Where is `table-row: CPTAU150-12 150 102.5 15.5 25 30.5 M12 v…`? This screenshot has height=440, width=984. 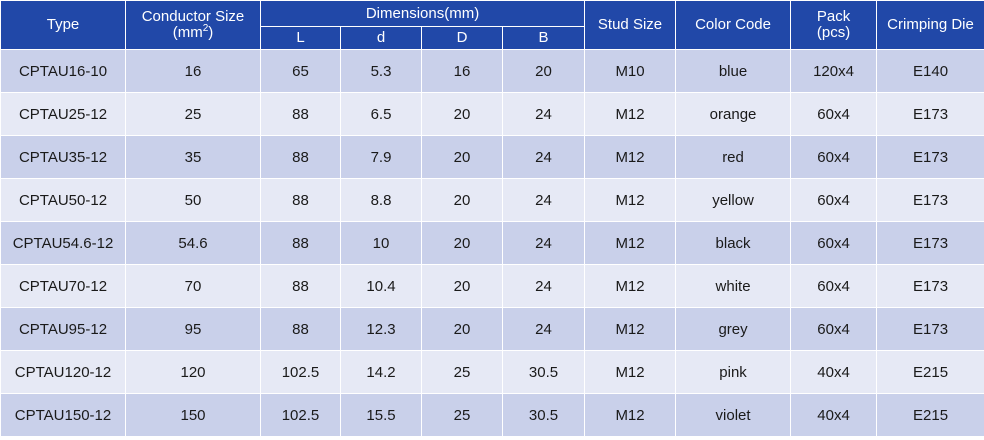
table-row: CPTAU150-12 150 102.5 15.5 25 30.5 M12 v… is located at coordinates (492, 415).